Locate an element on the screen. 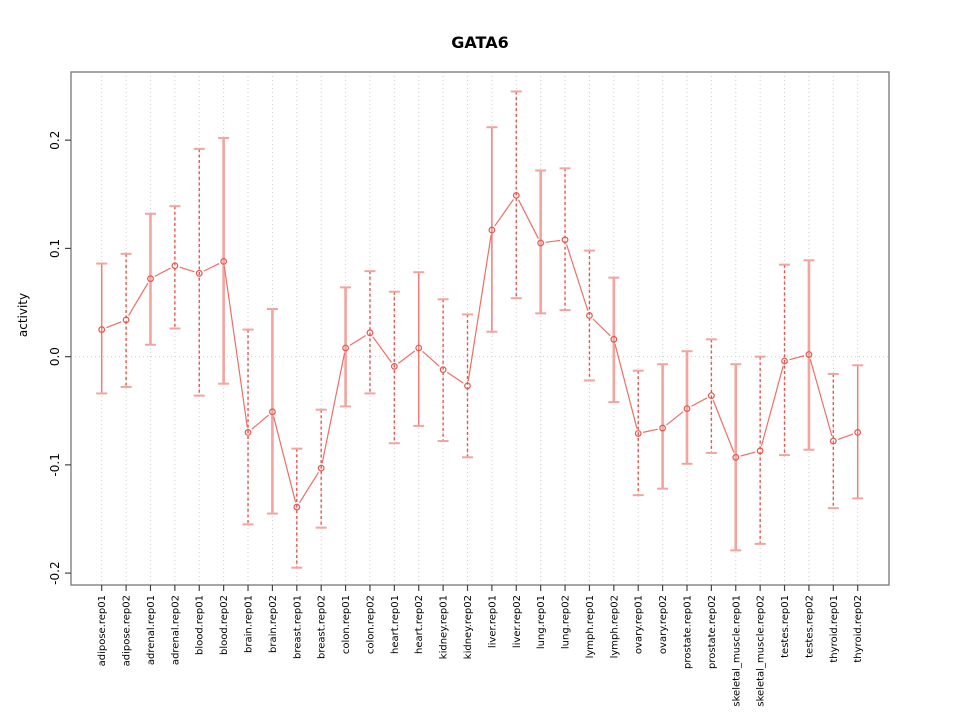  chart-title: GATA6 is located at coordinates (479, 42).